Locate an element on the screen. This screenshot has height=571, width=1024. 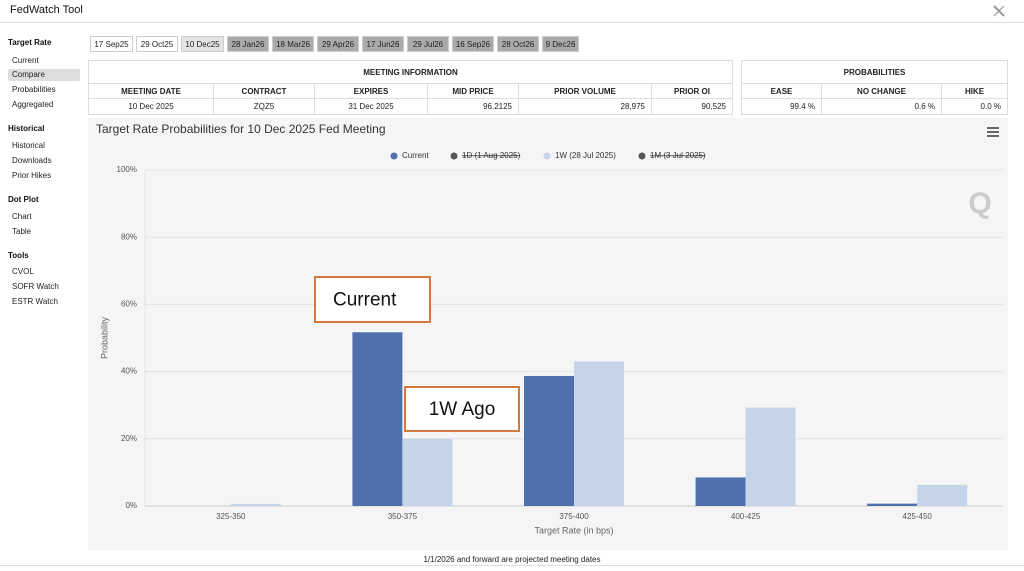
table-header: MEETING DATE is located at coordinates (151, 91).